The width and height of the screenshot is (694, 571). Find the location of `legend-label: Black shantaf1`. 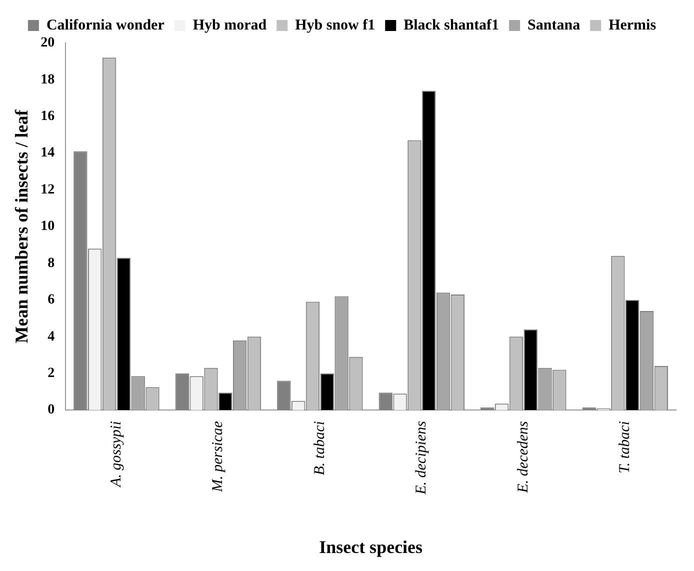

legend-label: Black shantaf1 is located at coordinates (452, 25).